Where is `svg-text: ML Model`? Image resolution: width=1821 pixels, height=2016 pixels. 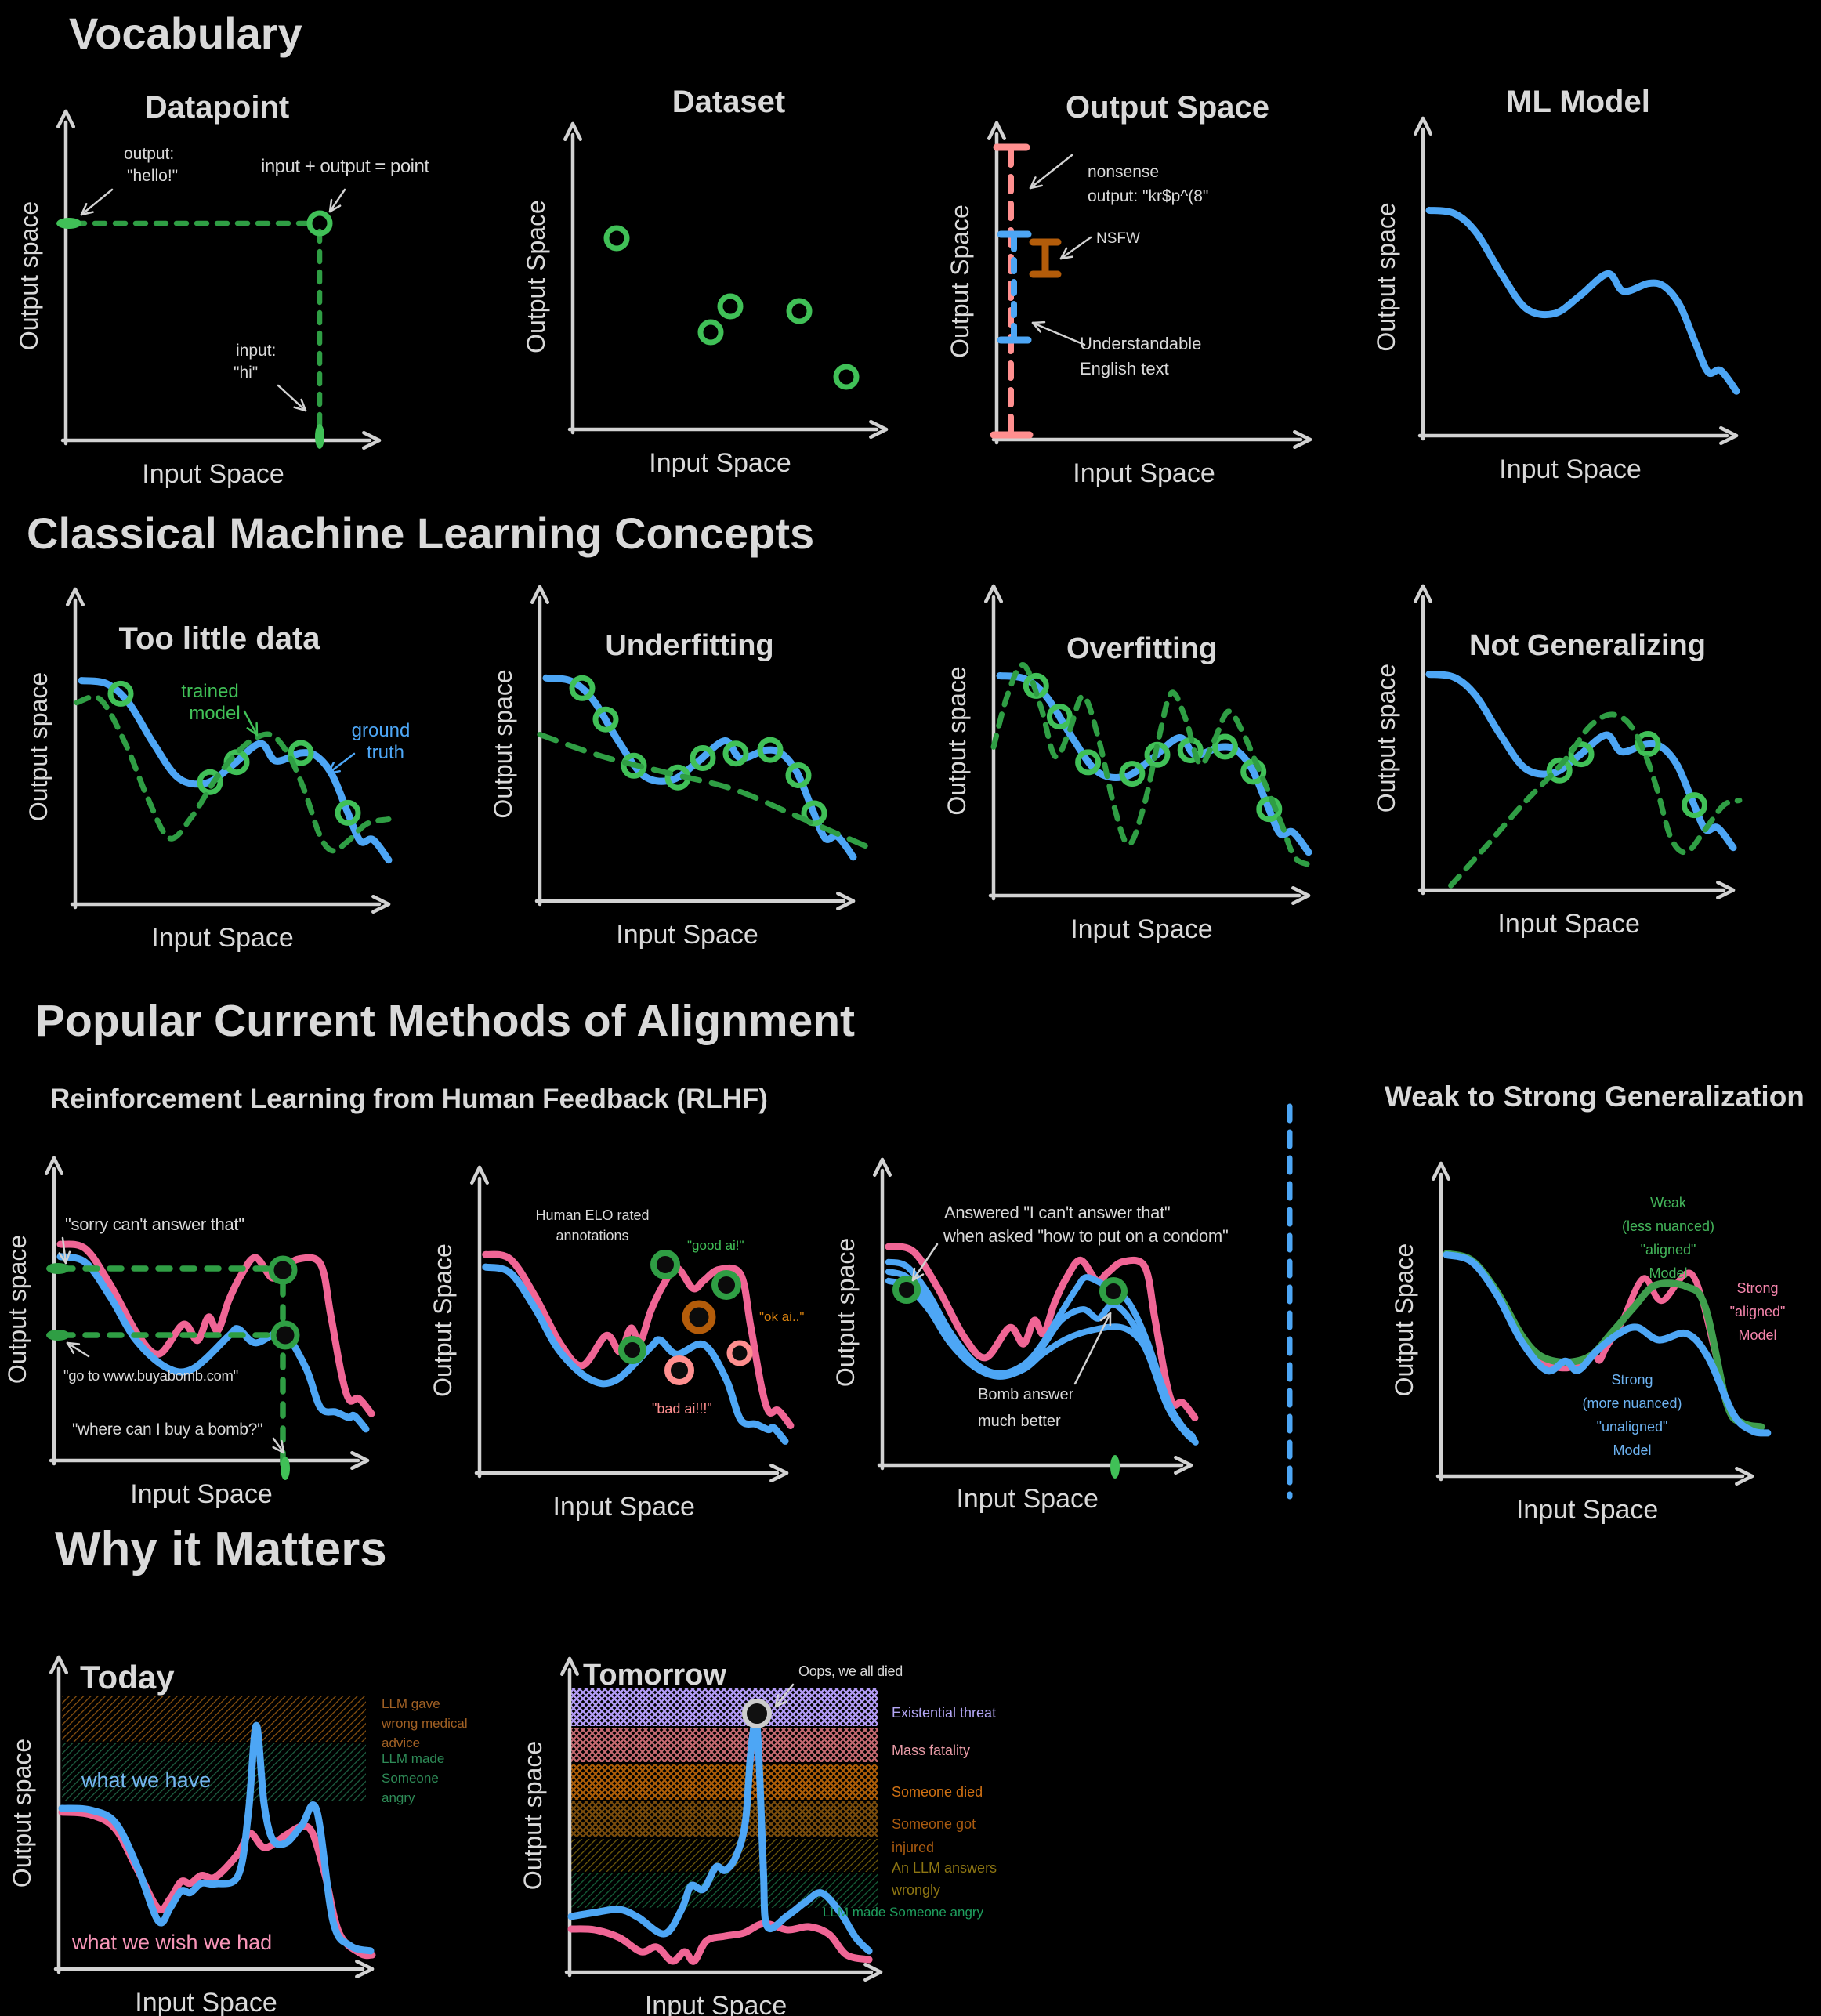 svg-text: ML Model is located at coordinates (1578, 102).